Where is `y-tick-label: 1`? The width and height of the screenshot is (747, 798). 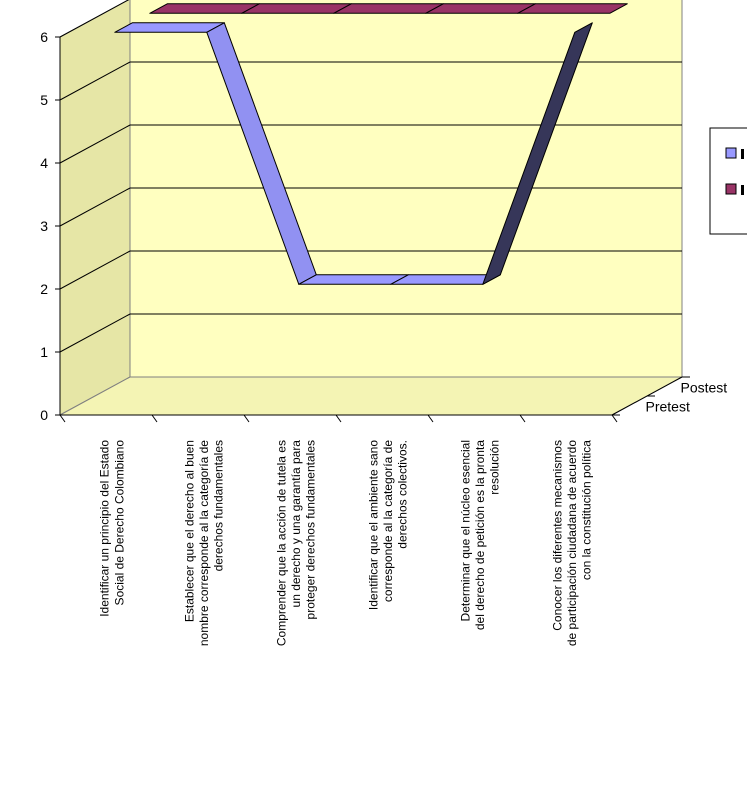 y-tick-label: 1 is located at coordinates (44, 352).